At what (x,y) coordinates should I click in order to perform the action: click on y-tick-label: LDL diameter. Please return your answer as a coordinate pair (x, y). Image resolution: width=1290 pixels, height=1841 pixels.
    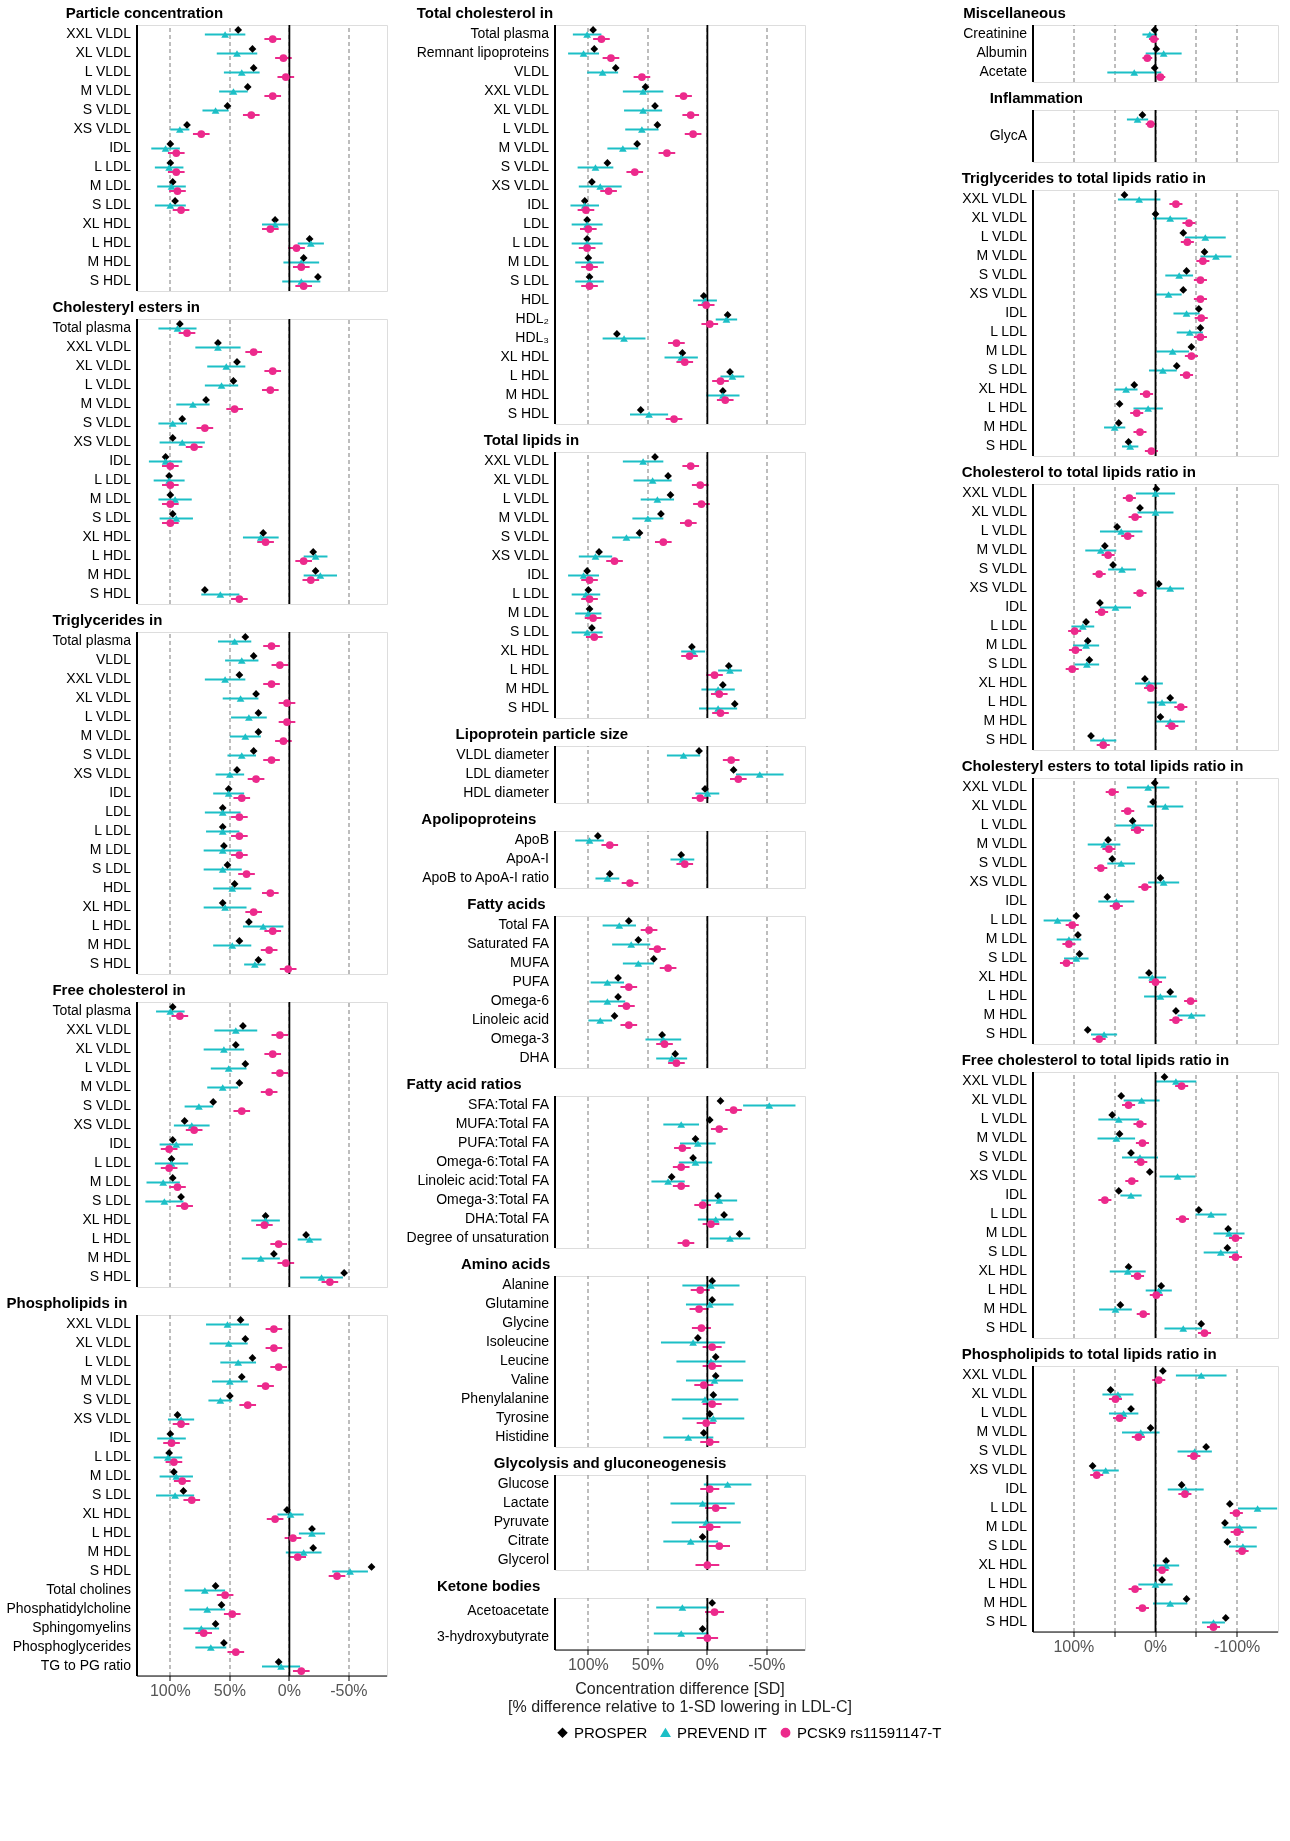
    Looking at the image, I should click on (507, 773).